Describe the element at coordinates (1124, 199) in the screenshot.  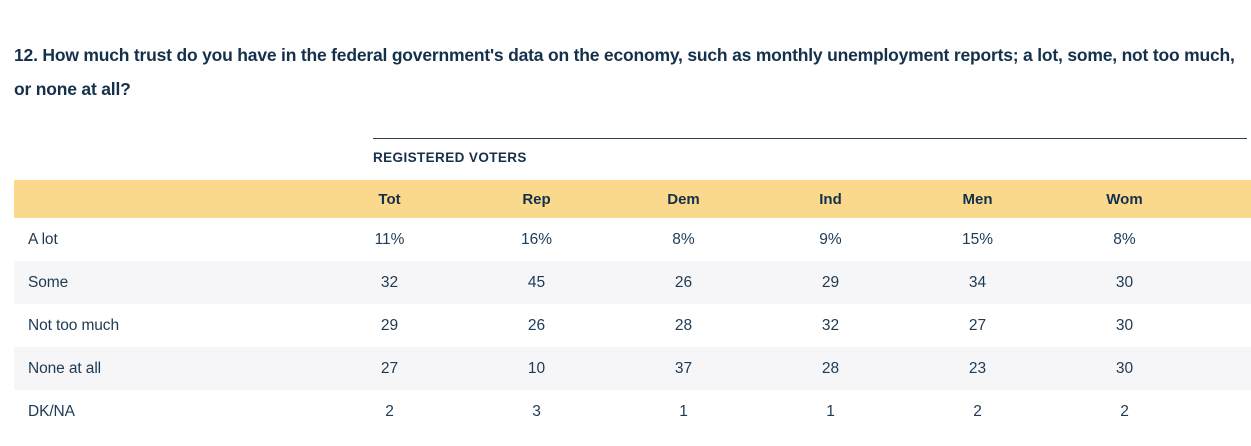
I see `column-header-wom: Wom` at that location.